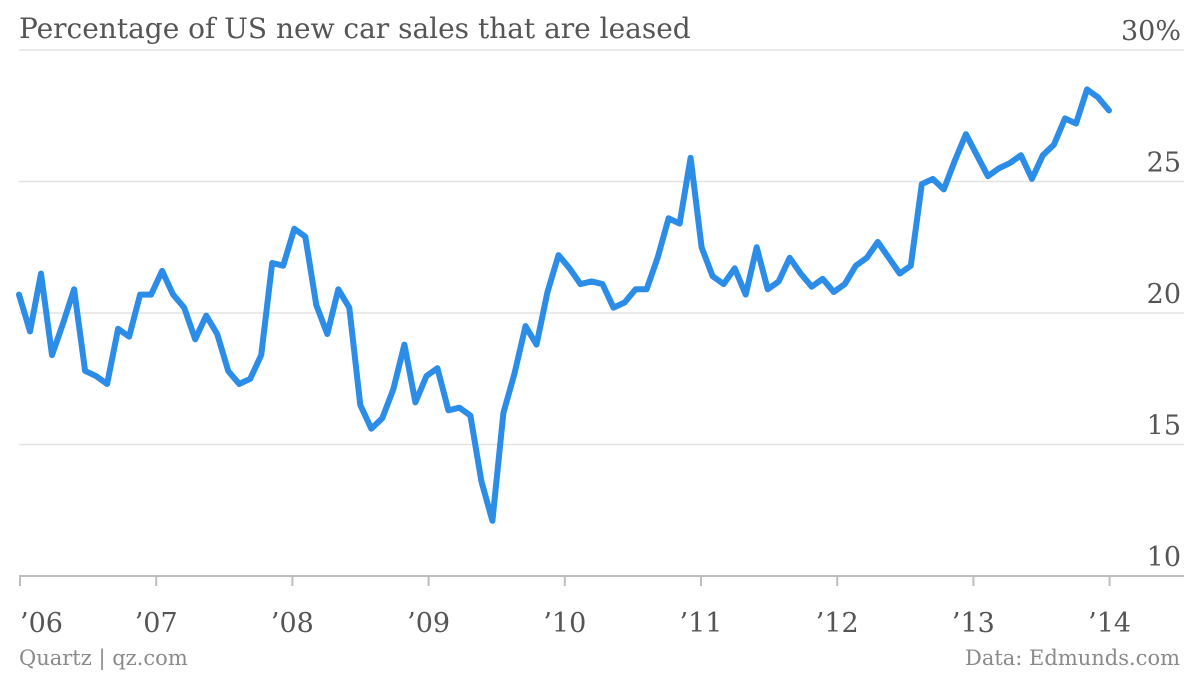 This screenshot has width=1200, height=676. Describe the element at coordinates (1164, 426) in the screenshot. I see `y-tick-label: 15` at that location.